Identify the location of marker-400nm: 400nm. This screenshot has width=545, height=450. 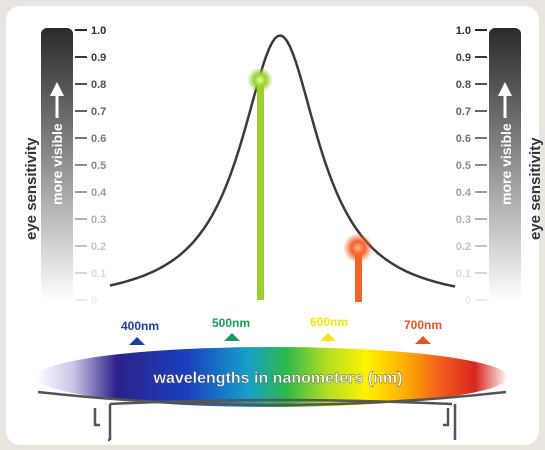
(140, 332).